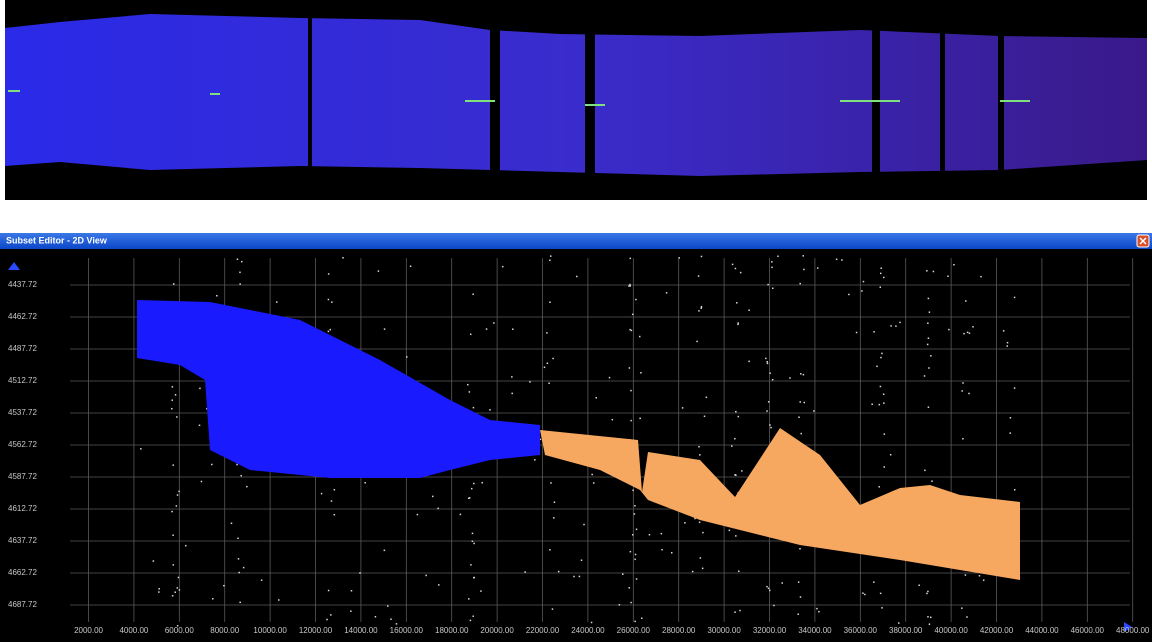 The height and width of the screenshot is (642, 1152). I want to click on y-tick-label: 4512.72, so click(22, 380).